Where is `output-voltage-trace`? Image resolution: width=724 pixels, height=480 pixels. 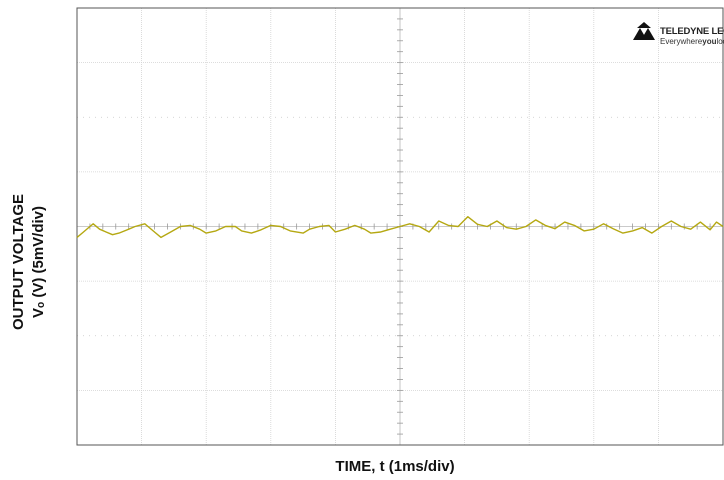 output-voltage-trace is located at coordinates (400, 227).